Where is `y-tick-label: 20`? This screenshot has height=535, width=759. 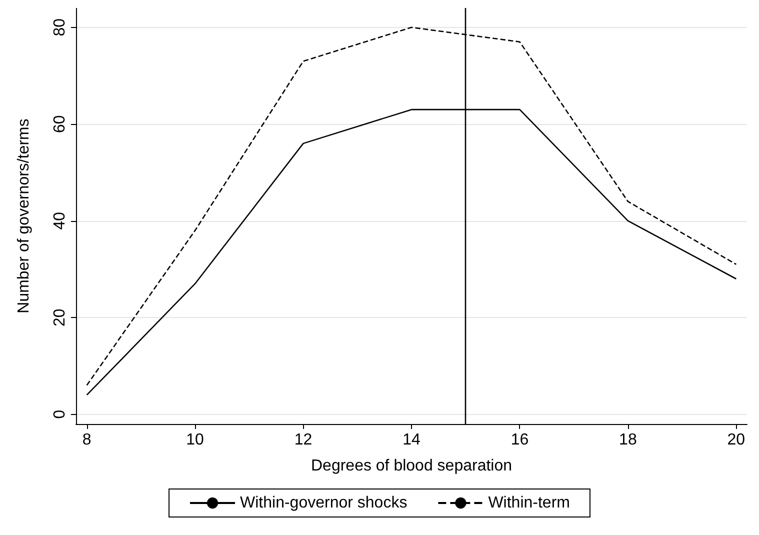 y-tick-label: 20 is located at coordinates (60, 317).